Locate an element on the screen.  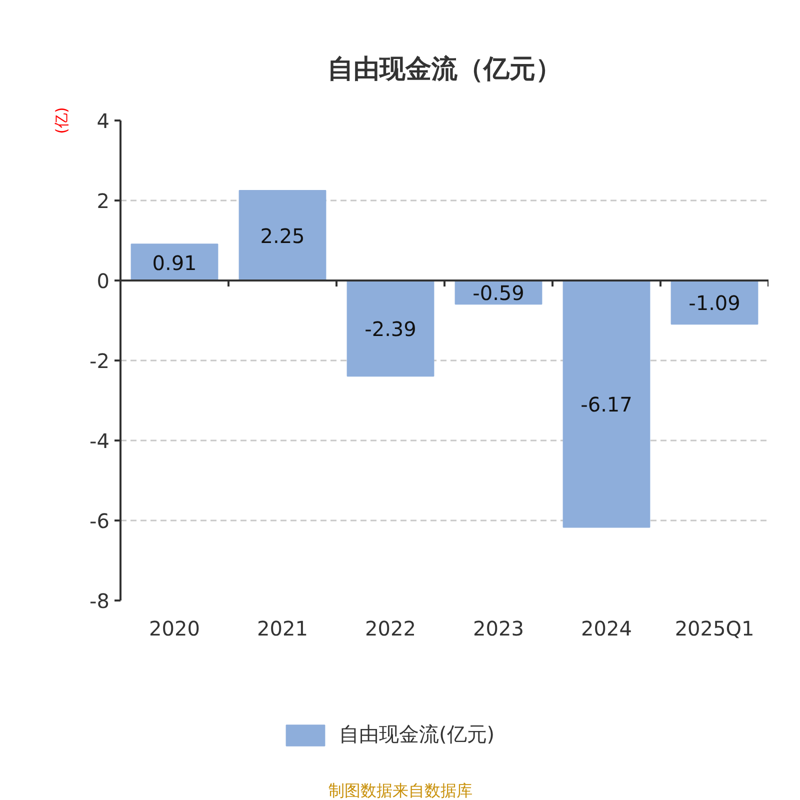
y-tick-label: -2 is located at coordinates (100, 361).